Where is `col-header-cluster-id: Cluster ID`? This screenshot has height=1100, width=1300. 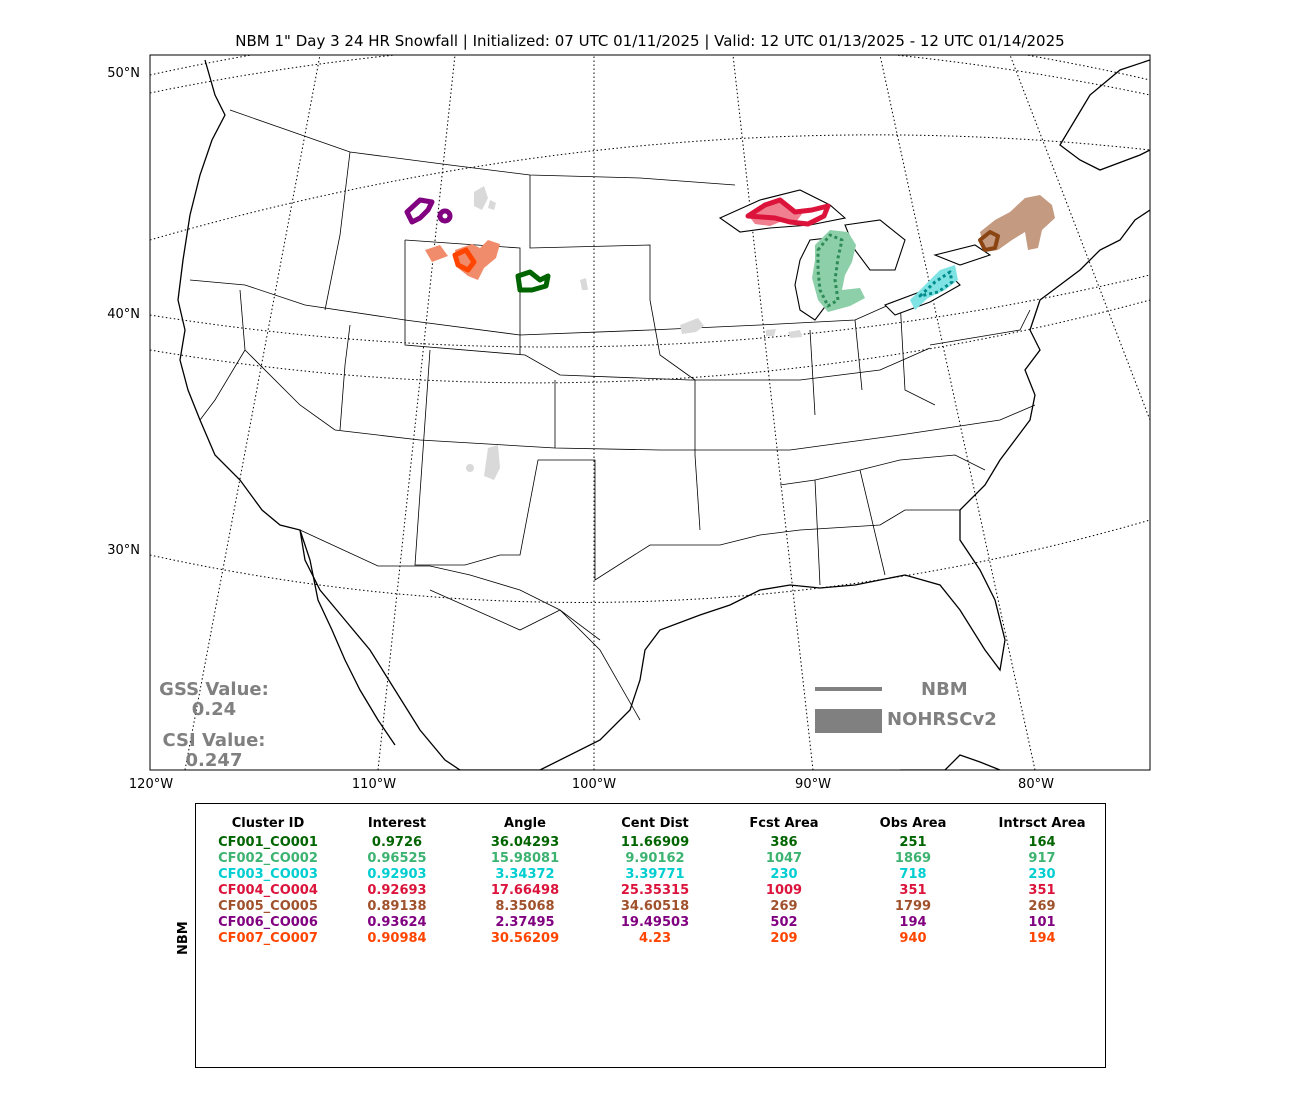
col-header-cluster-id: Cluster ID is located at coordinates (268, 823).